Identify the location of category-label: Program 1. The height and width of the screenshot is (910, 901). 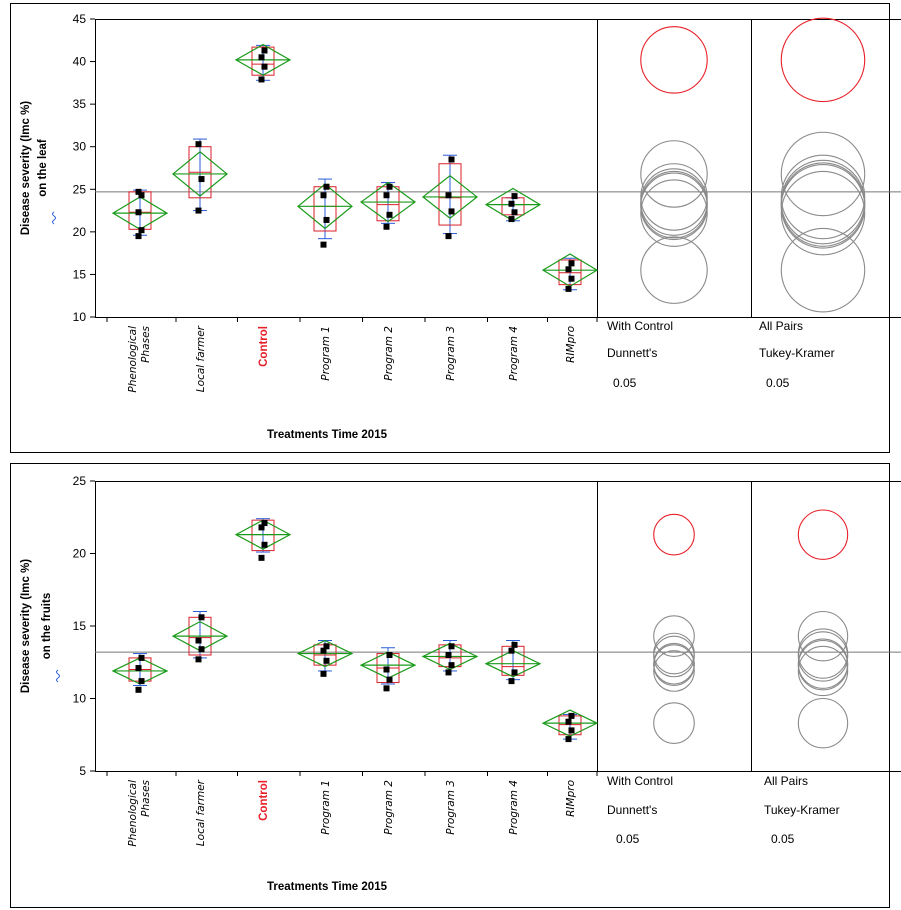
(326, 807).